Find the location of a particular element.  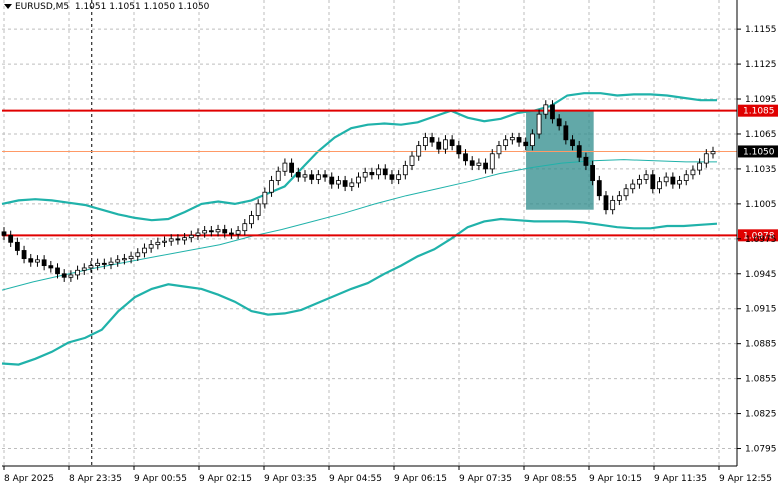

x-tick-label: 9 Apr 02:15 is located at coordinates (225, 479).